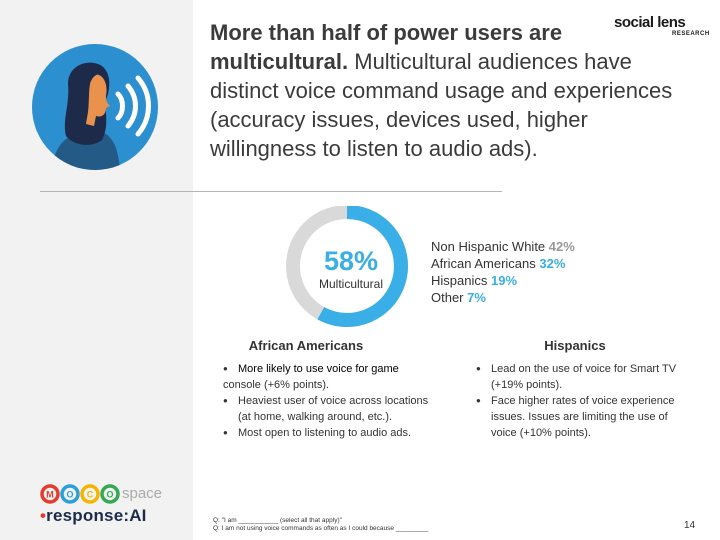  Describe the element at coordinates (552, 263) in the screenshot. I see `legend-value: 32%` at that location.